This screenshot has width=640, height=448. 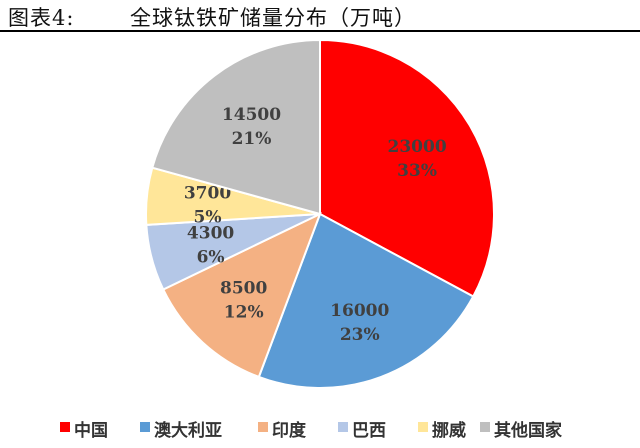 I want to click on data-label-value-norway: 3700, so click(x=207, y=193).